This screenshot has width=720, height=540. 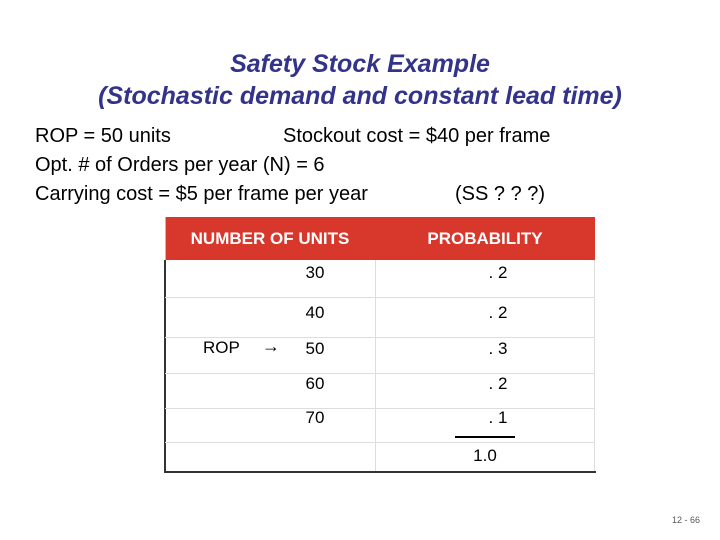 What do you see at coordinates (315, 383) in the screenshot?
I see `cell: 60` at bounding box center [315, 383].